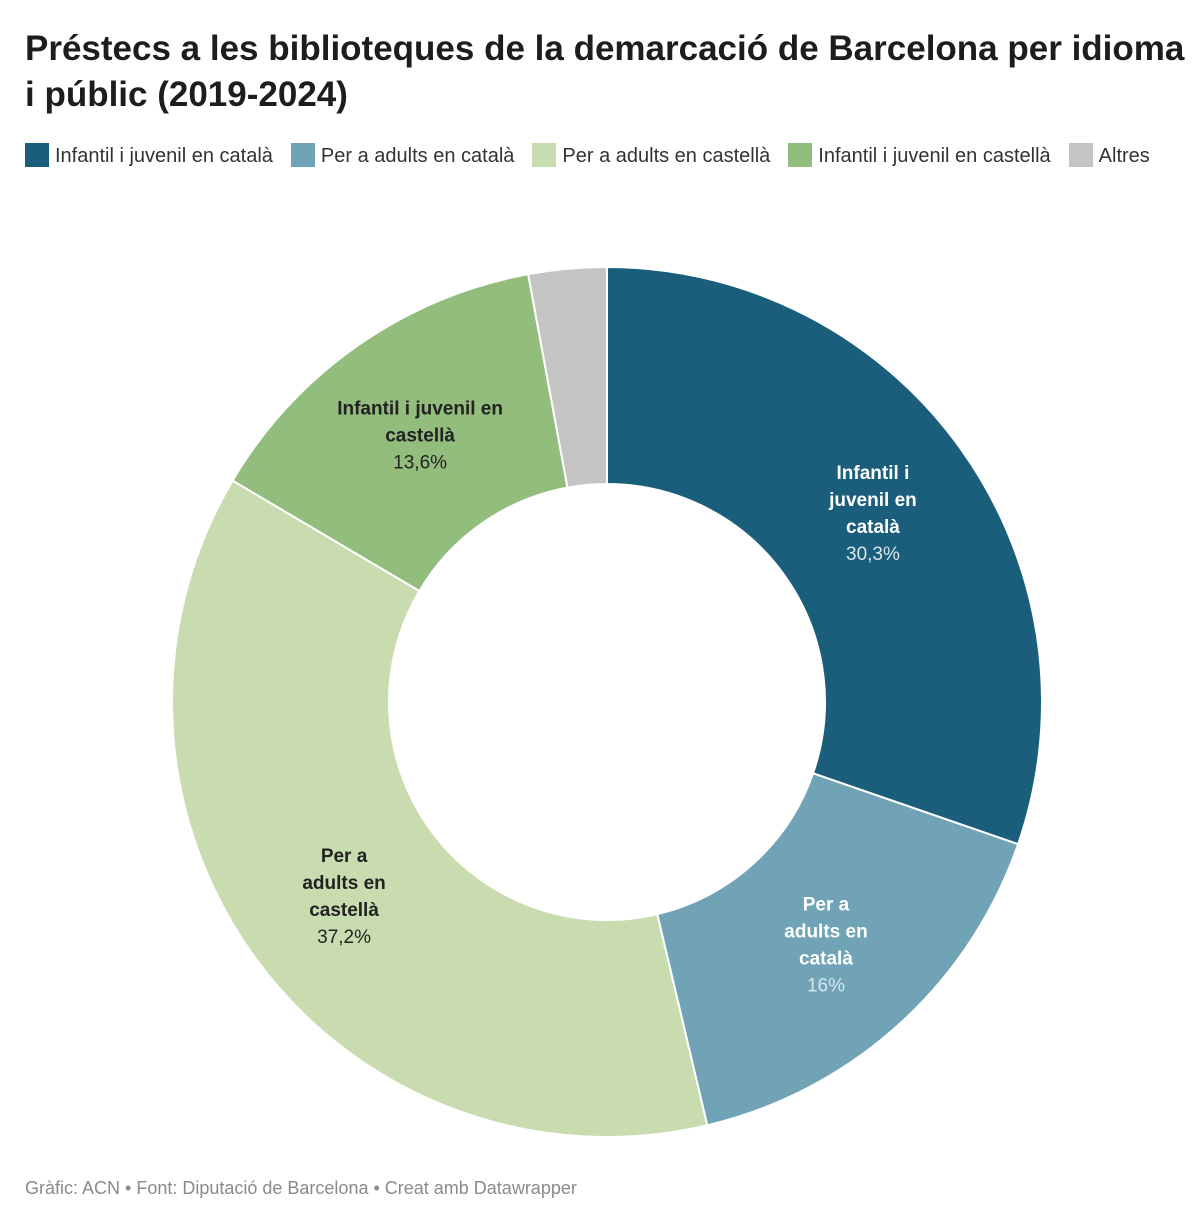 This screenshot has width=1200, height=1222. What do you see at coordinates (567, 377) in the screenshot?
I see `slice-altres` at bounding box center [567, 377].